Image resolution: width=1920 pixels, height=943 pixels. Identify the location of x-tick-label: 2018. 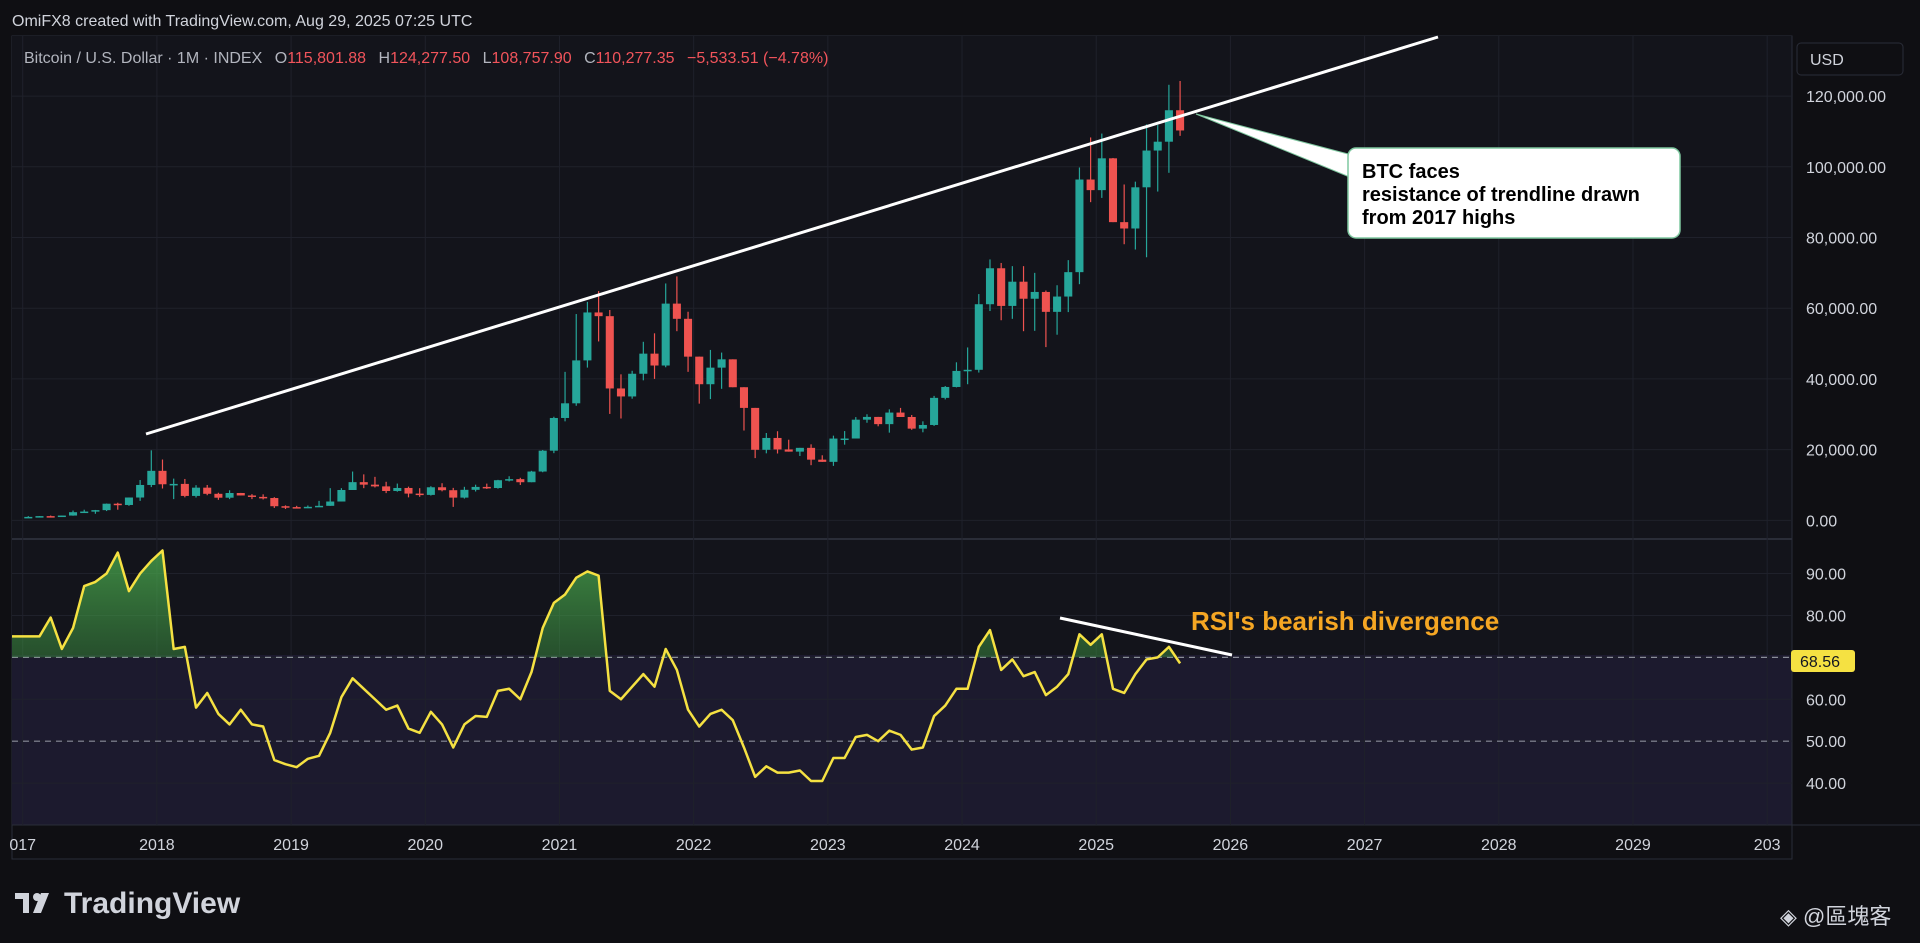
(157, 845).